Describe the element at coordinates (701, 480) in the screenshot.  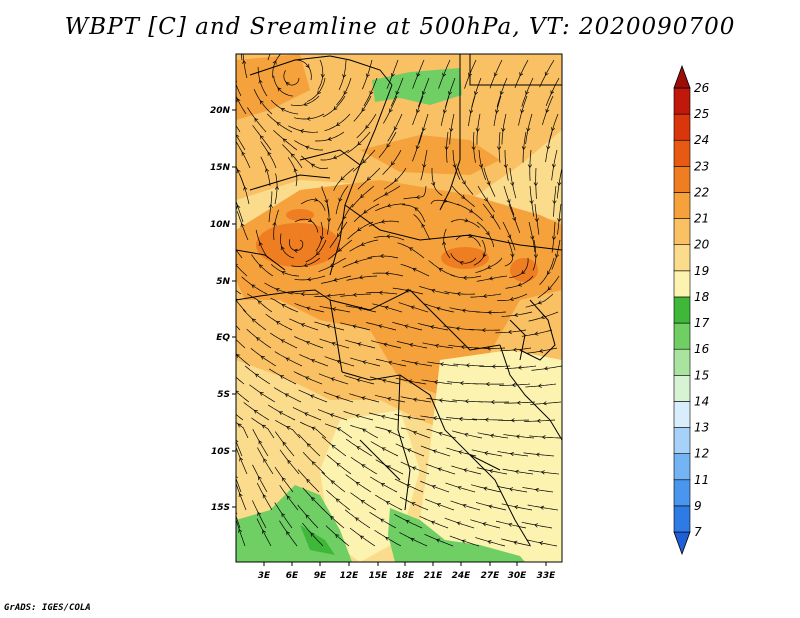
I see `colorbar-label: 11` at that location.